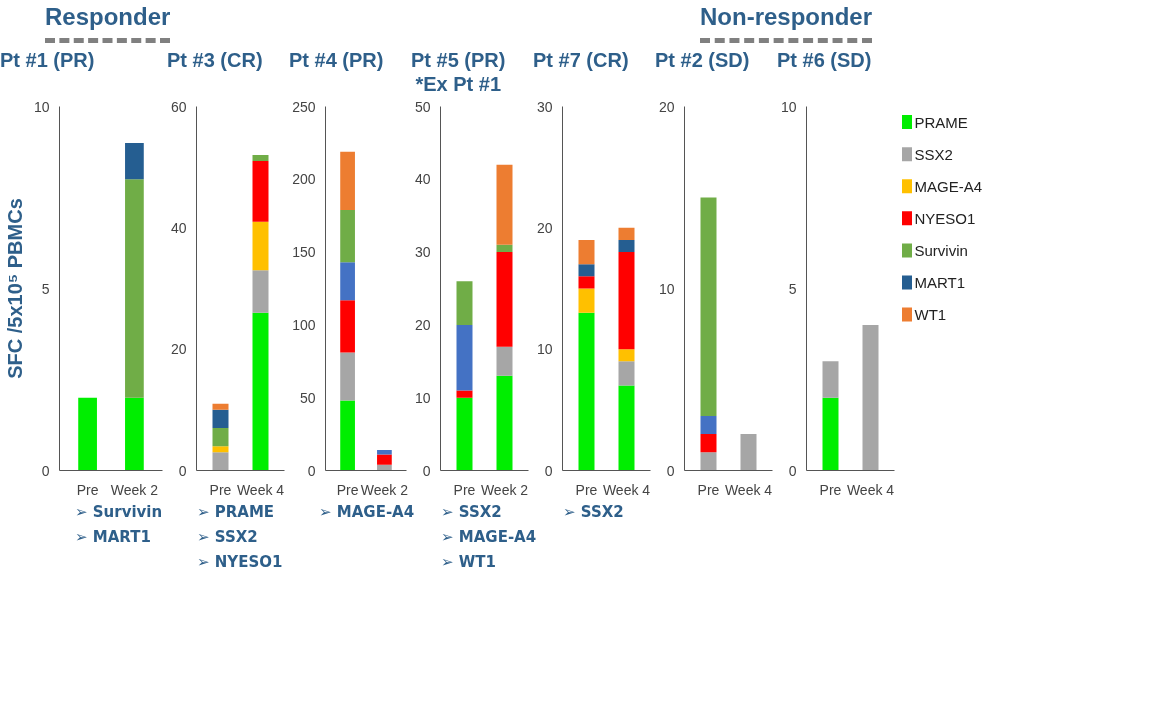 Image resolution: width=1150 pixels, height=721 pixels. What do you see at coordinates (113, 537) in the screenshot?
I see `text: ➢ MART1` at bounding box center [113, 537].